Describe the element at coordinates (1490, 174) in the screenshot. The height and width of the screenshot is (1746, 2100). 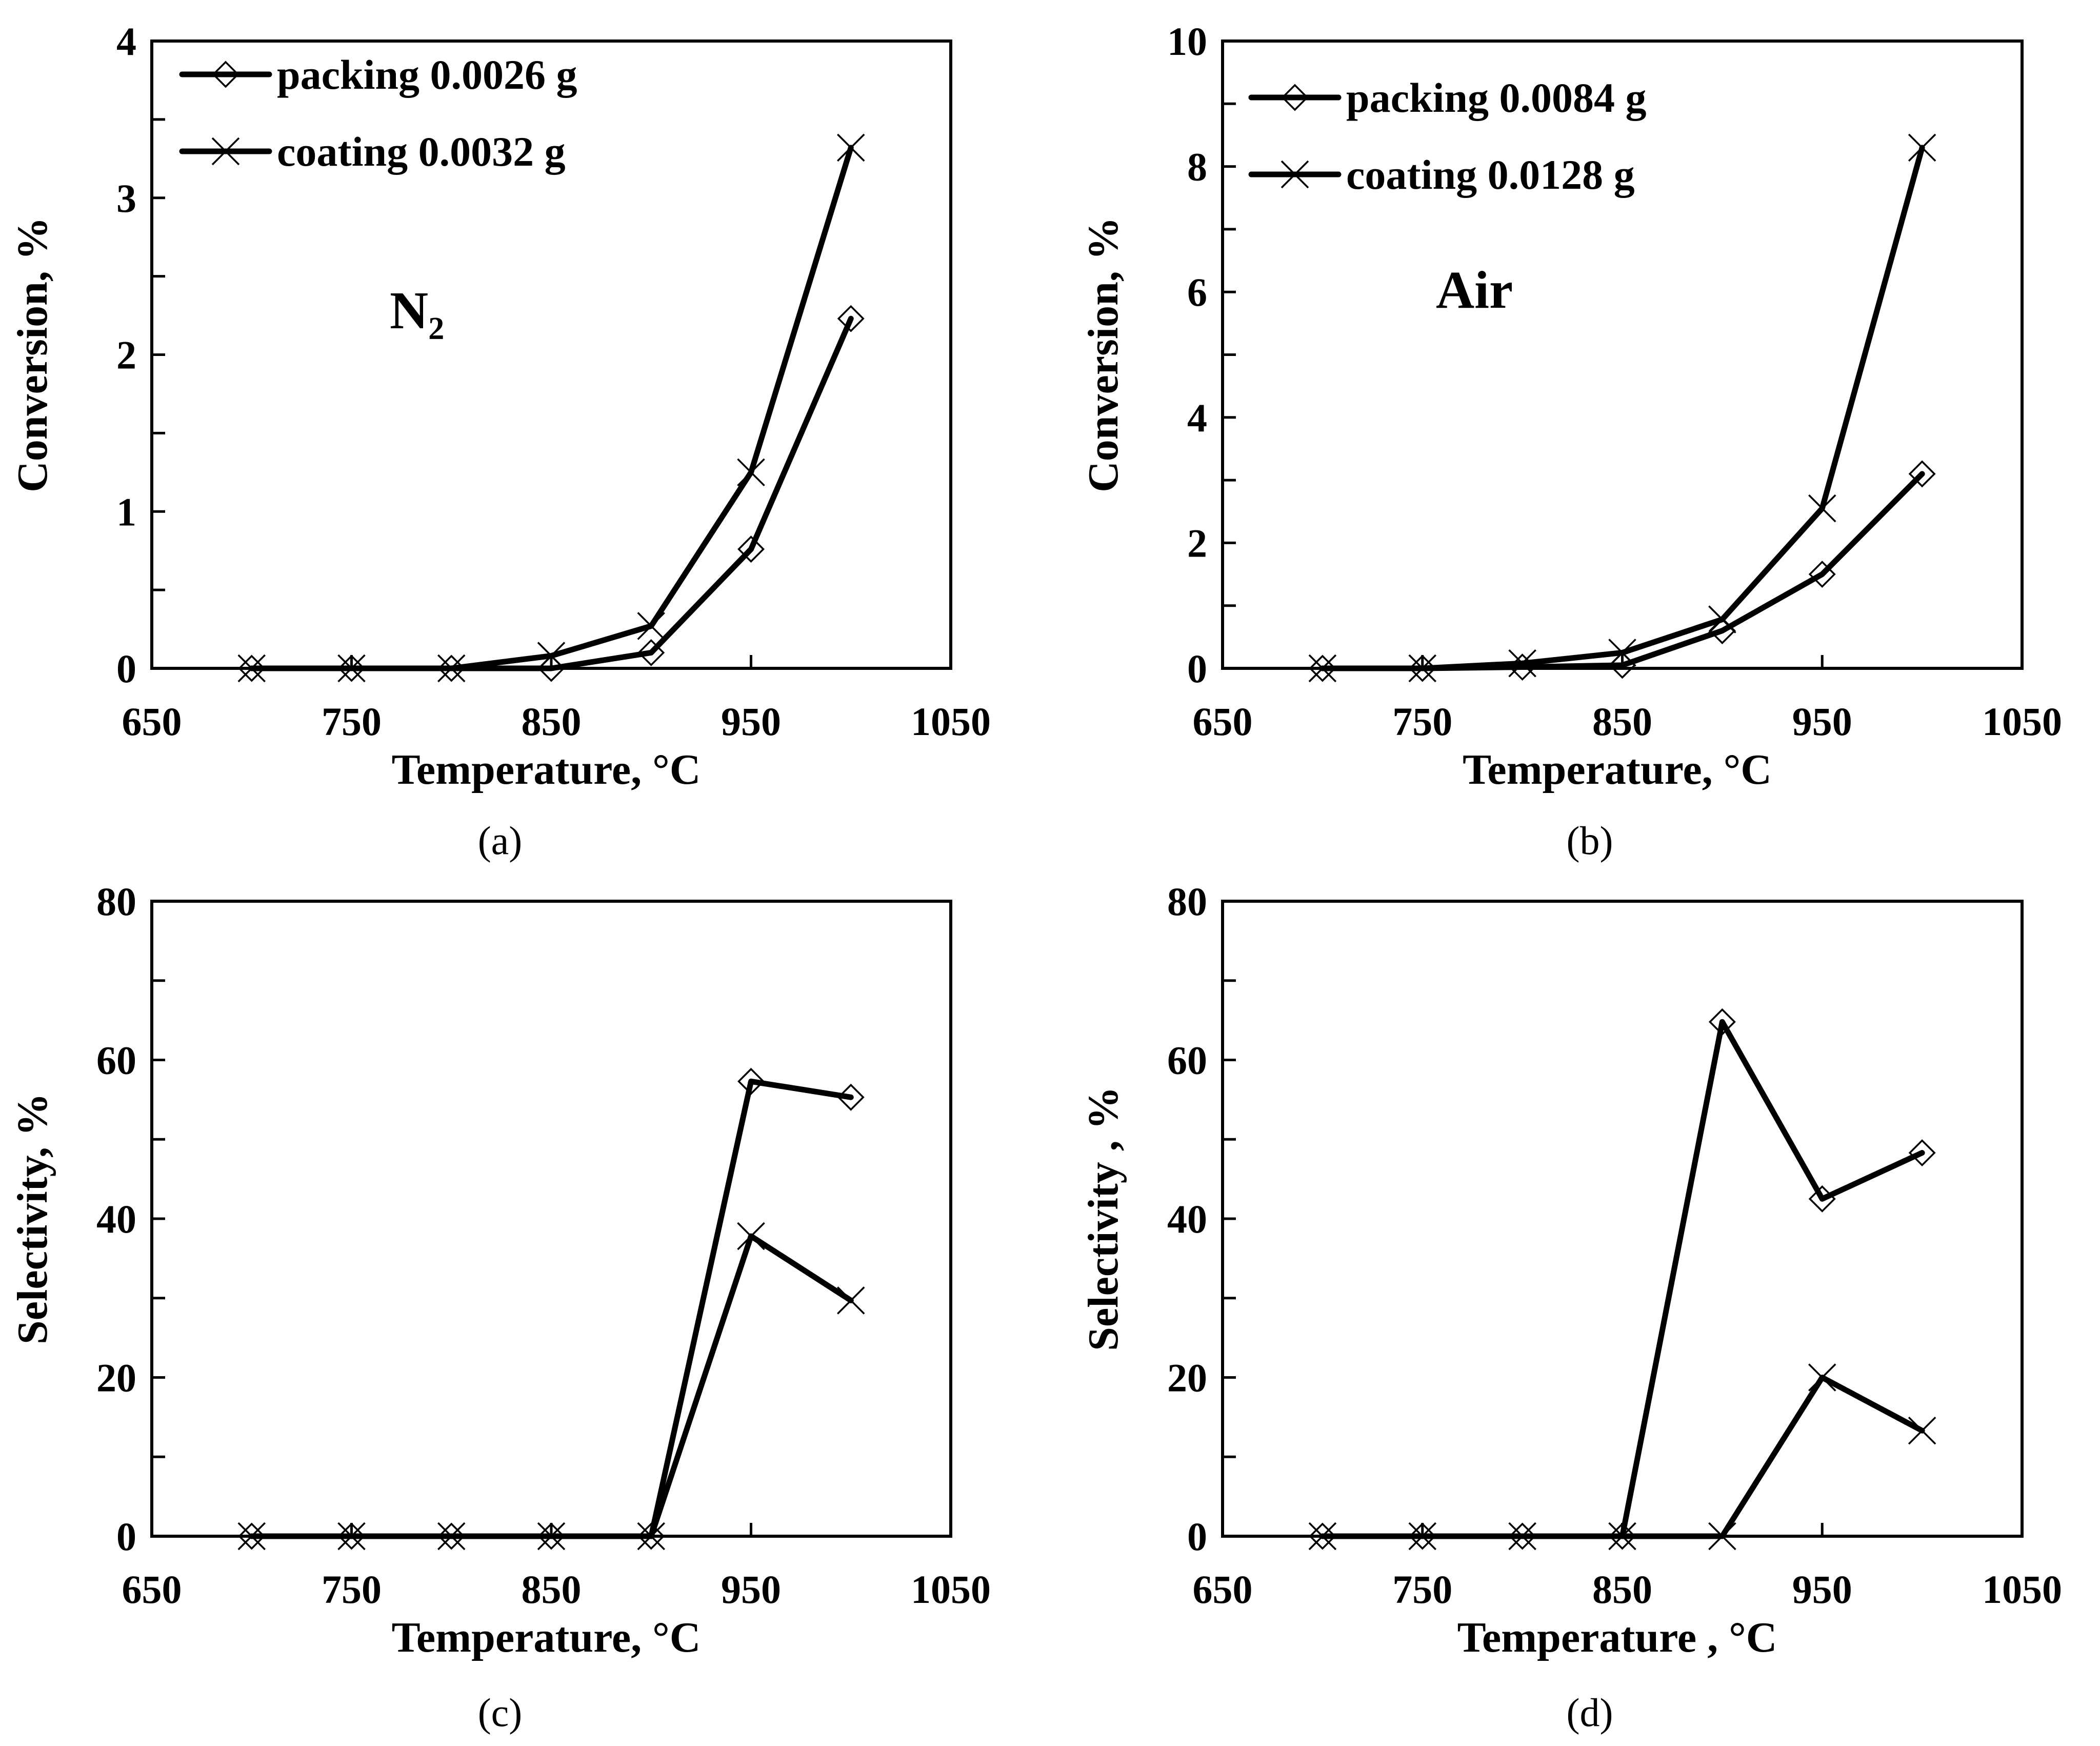
I see `legend-entry: coating 0.0128 g` at that location.